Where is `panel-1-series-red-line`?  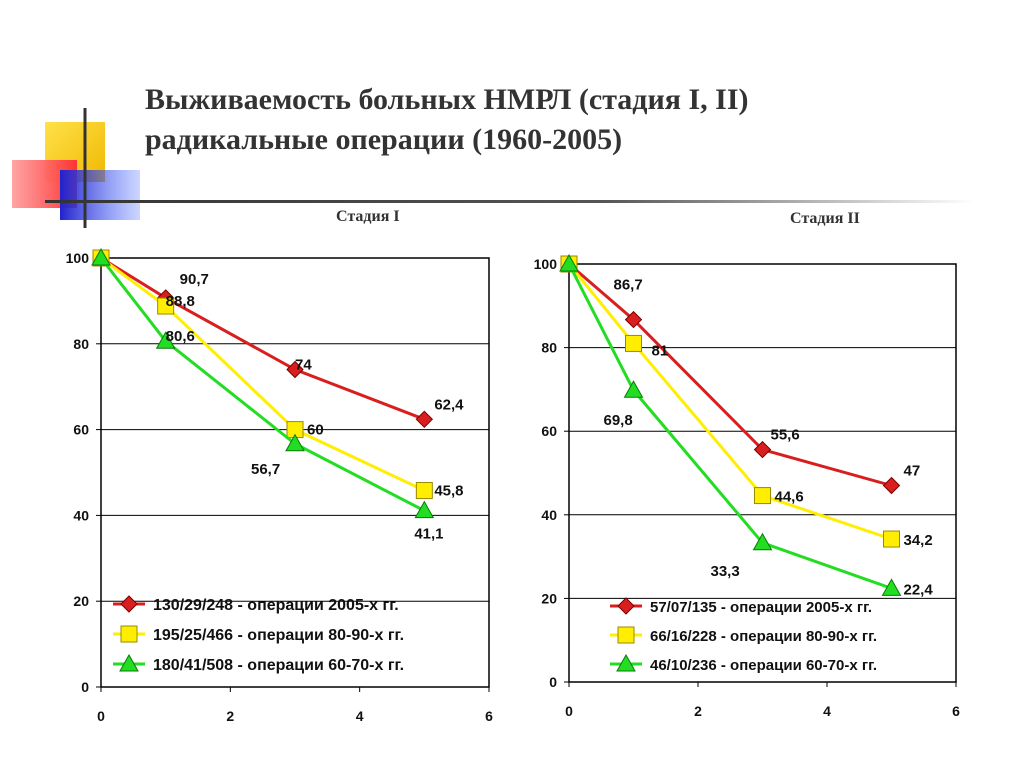 panel-1-series-red-line is located at coordinates (262, 338).